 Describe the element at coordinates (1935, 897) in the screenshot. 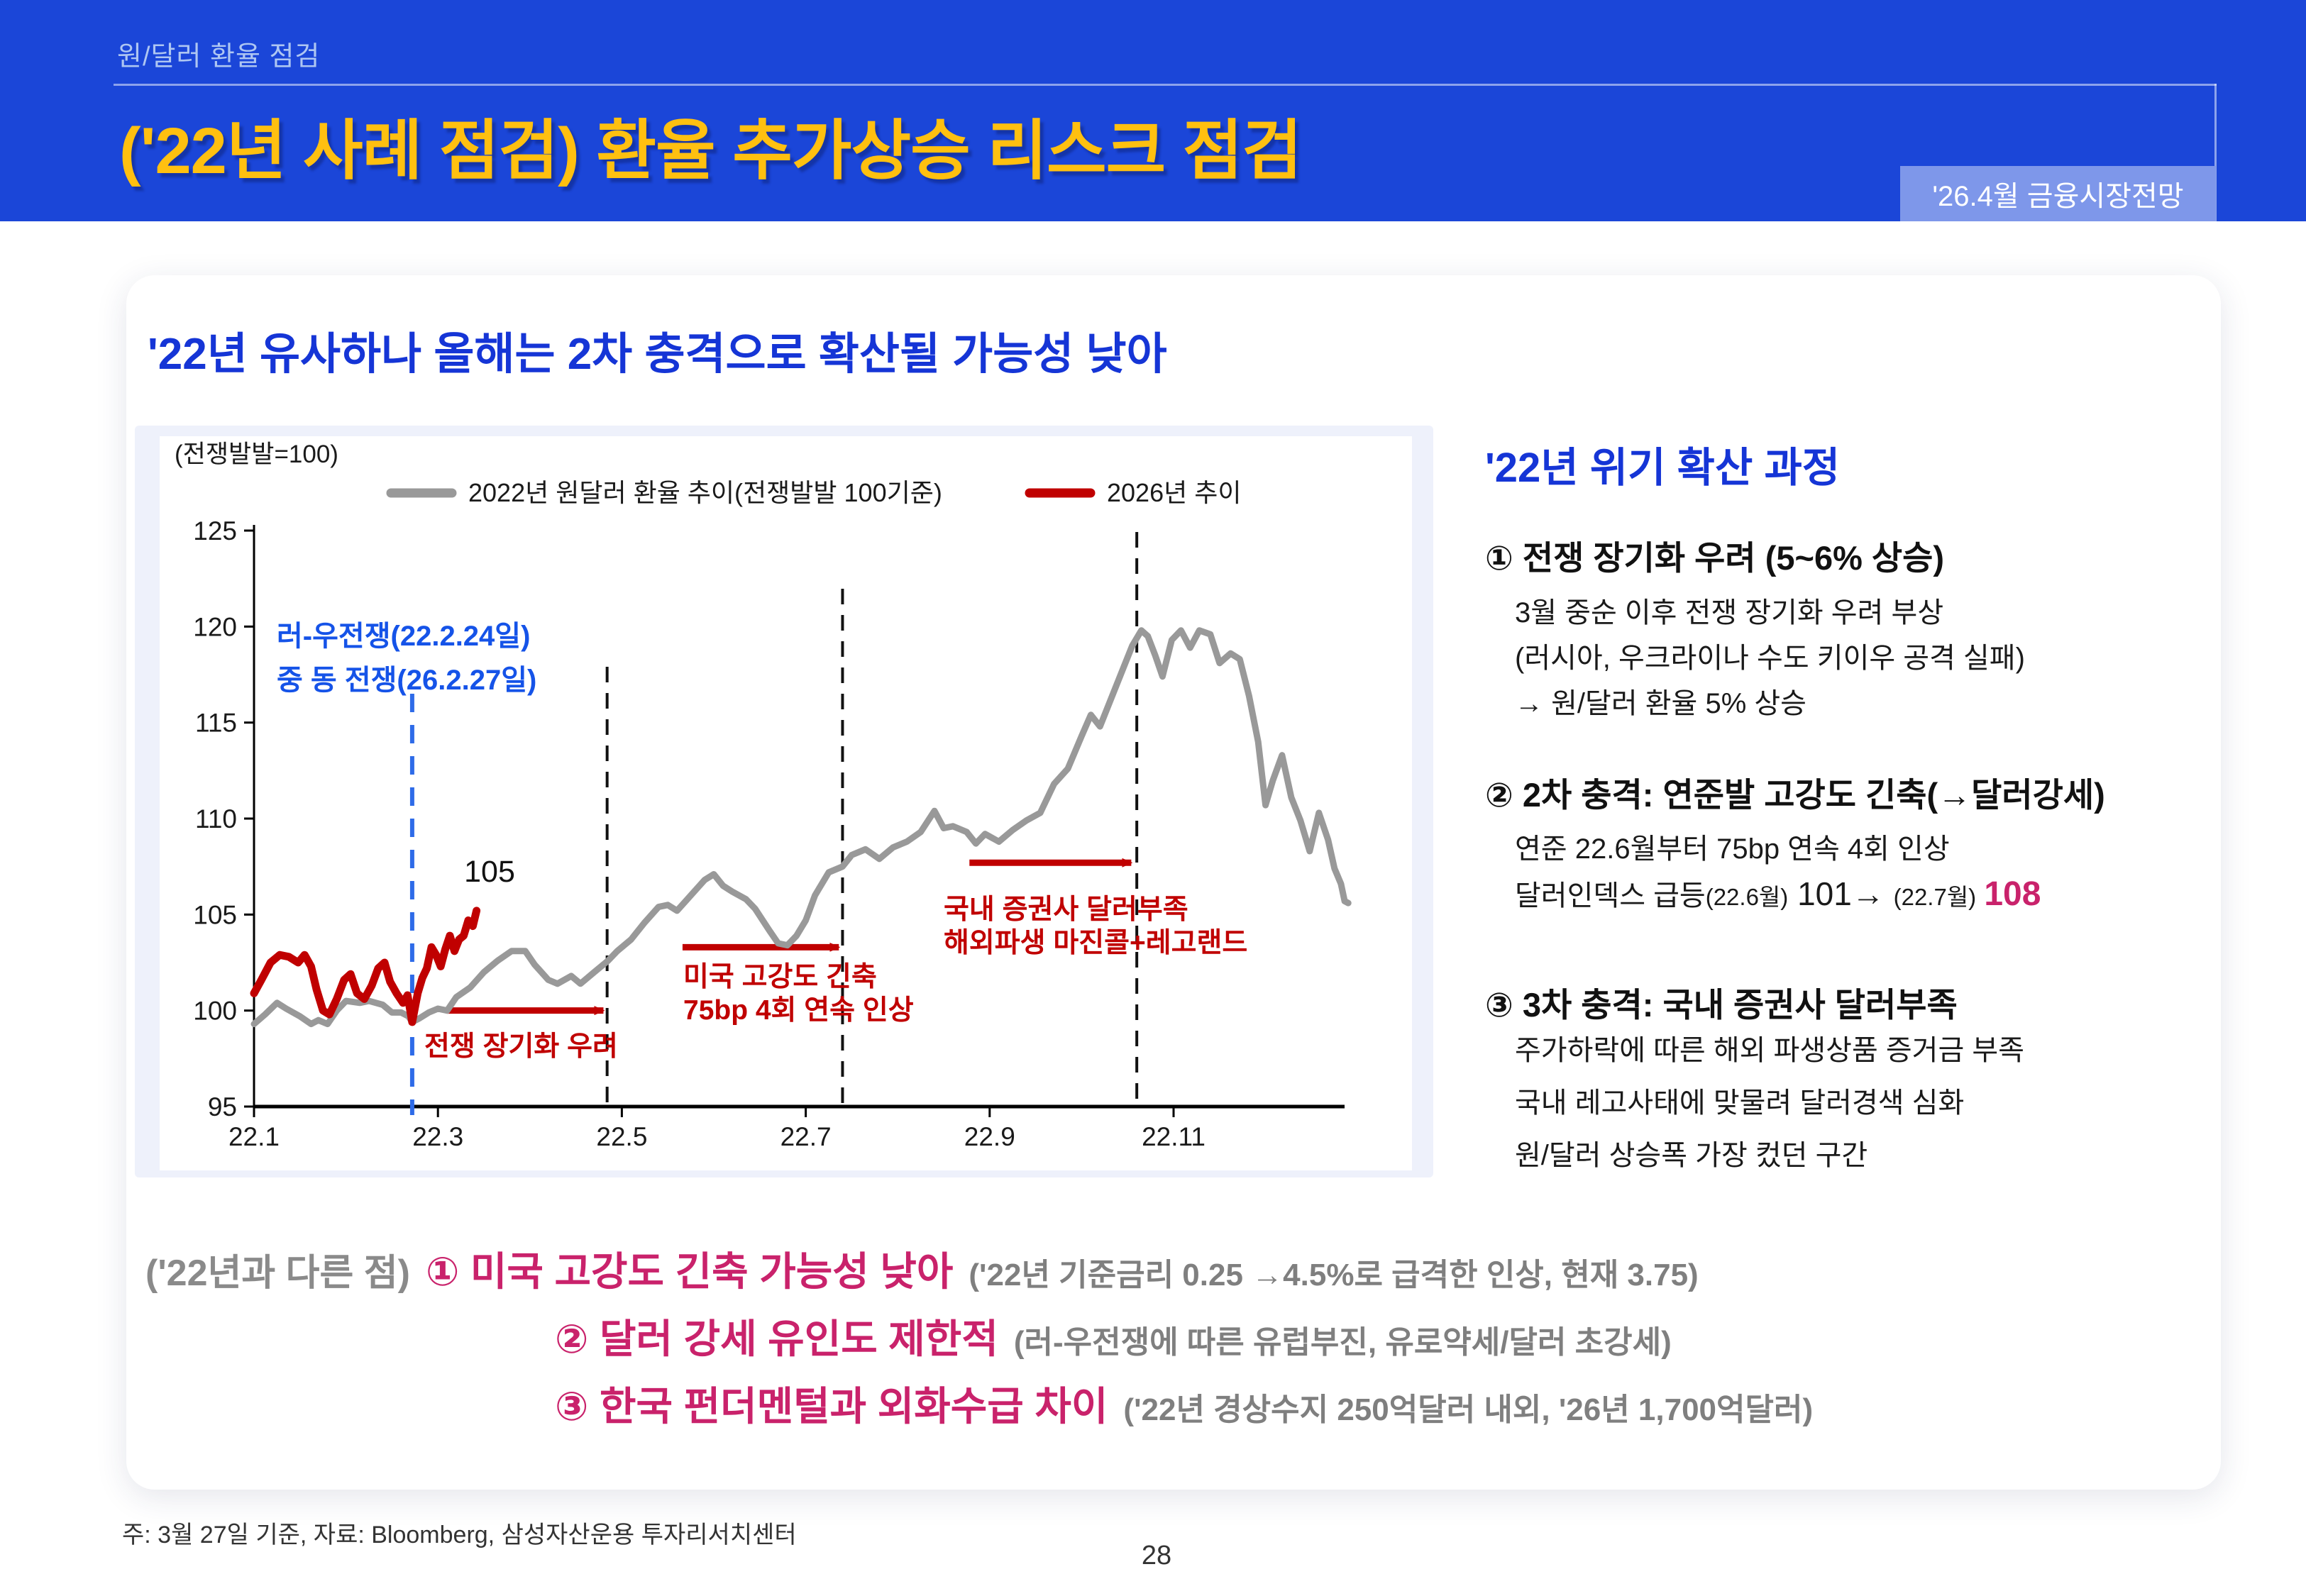

I see `dollar-index-date-2: (22.7월)` at that location.